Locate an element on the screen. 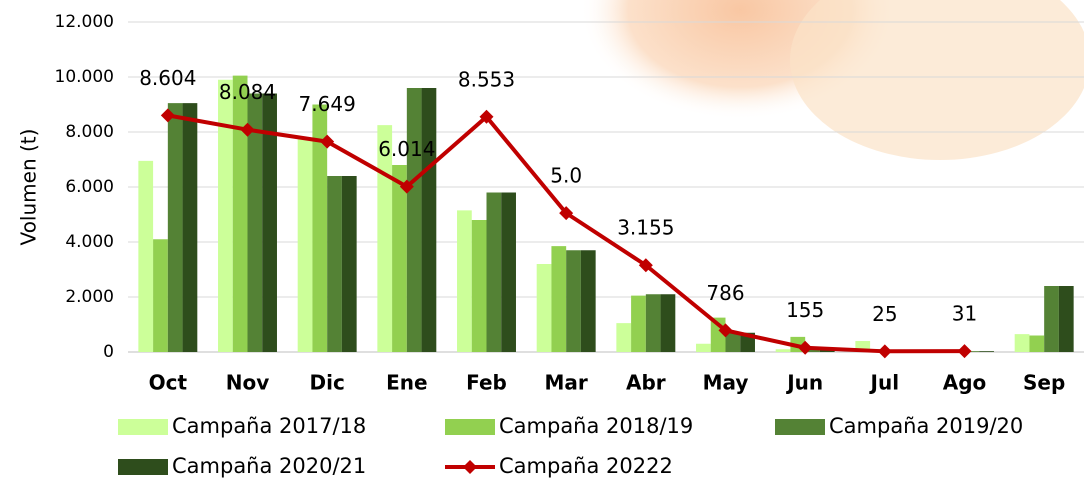 The height and width of the screenshot is (478, 1084). x-tick-label: Sep is located at coordinates (1044, 383).